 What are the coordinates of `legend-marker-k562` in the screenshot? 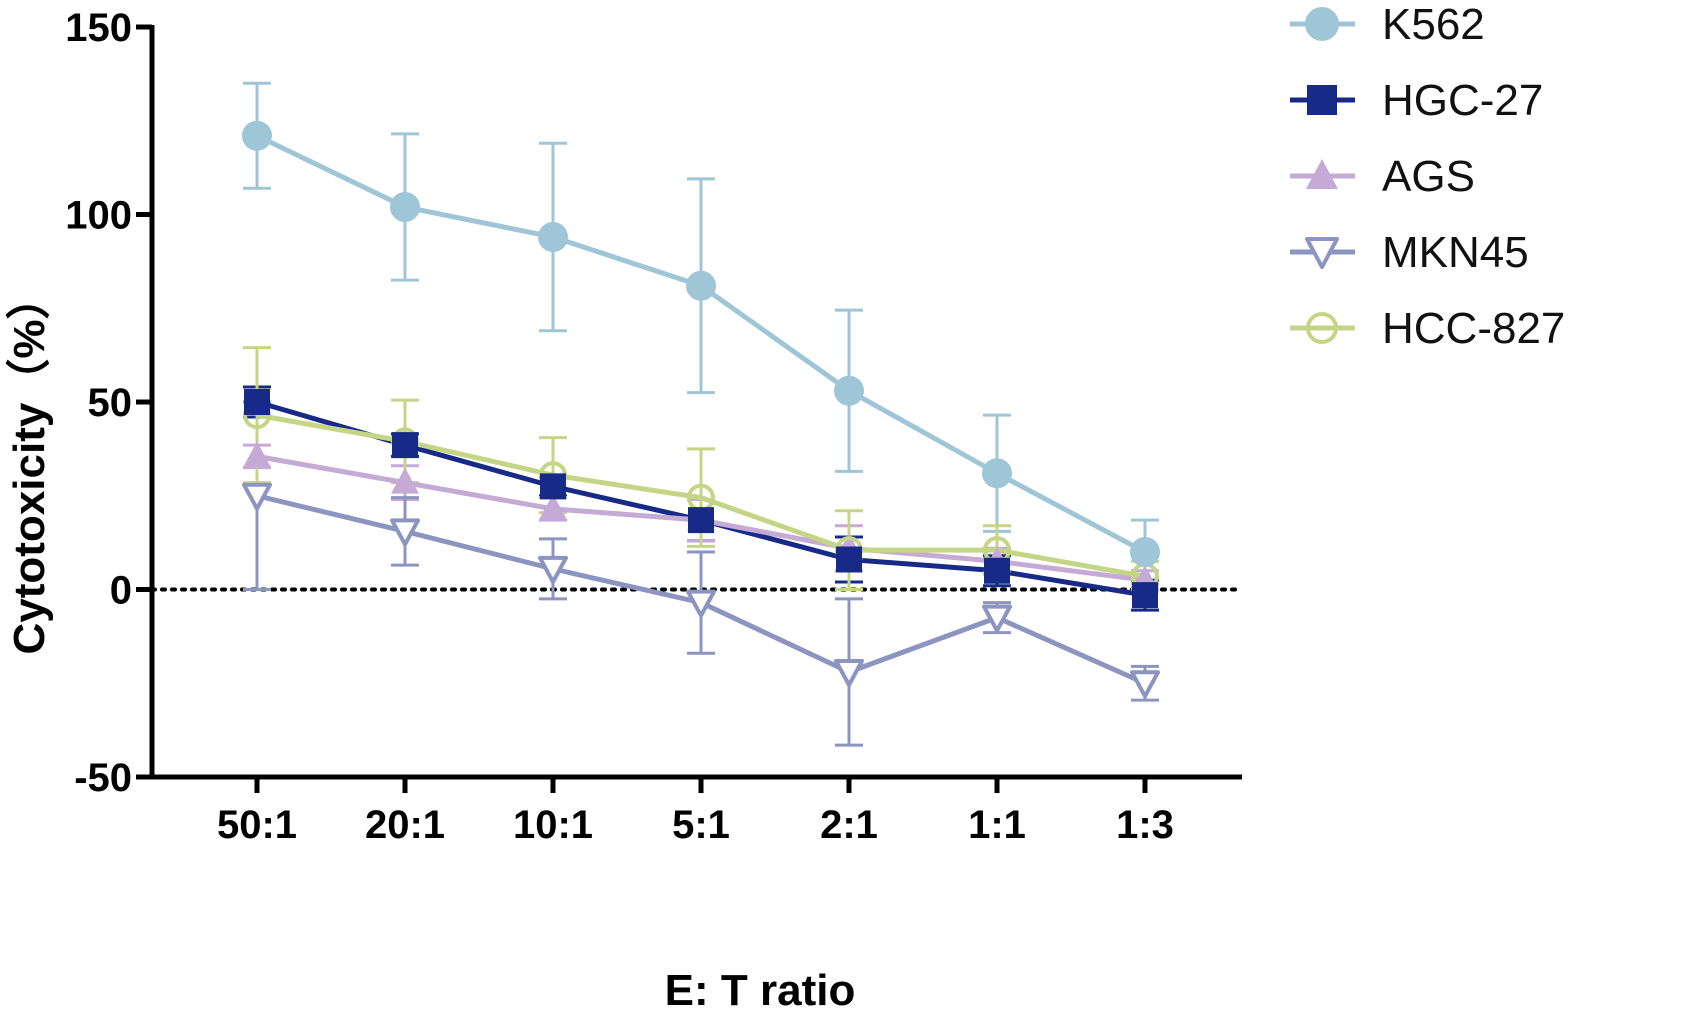 It's located at (1322, 24).